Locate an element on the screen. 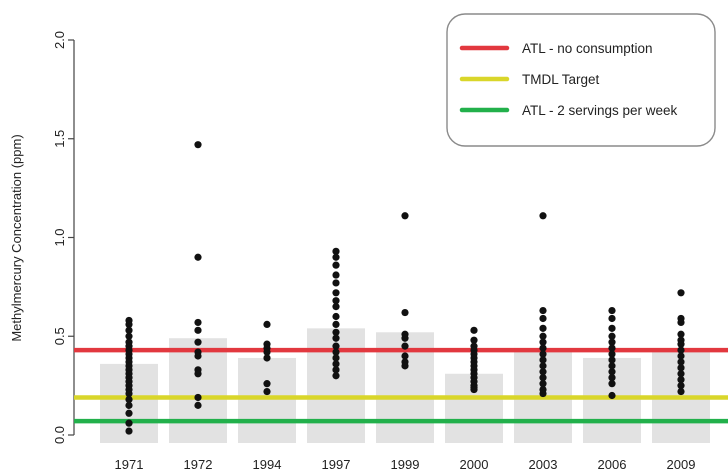  legend-box is located at coordinates (581, 80).